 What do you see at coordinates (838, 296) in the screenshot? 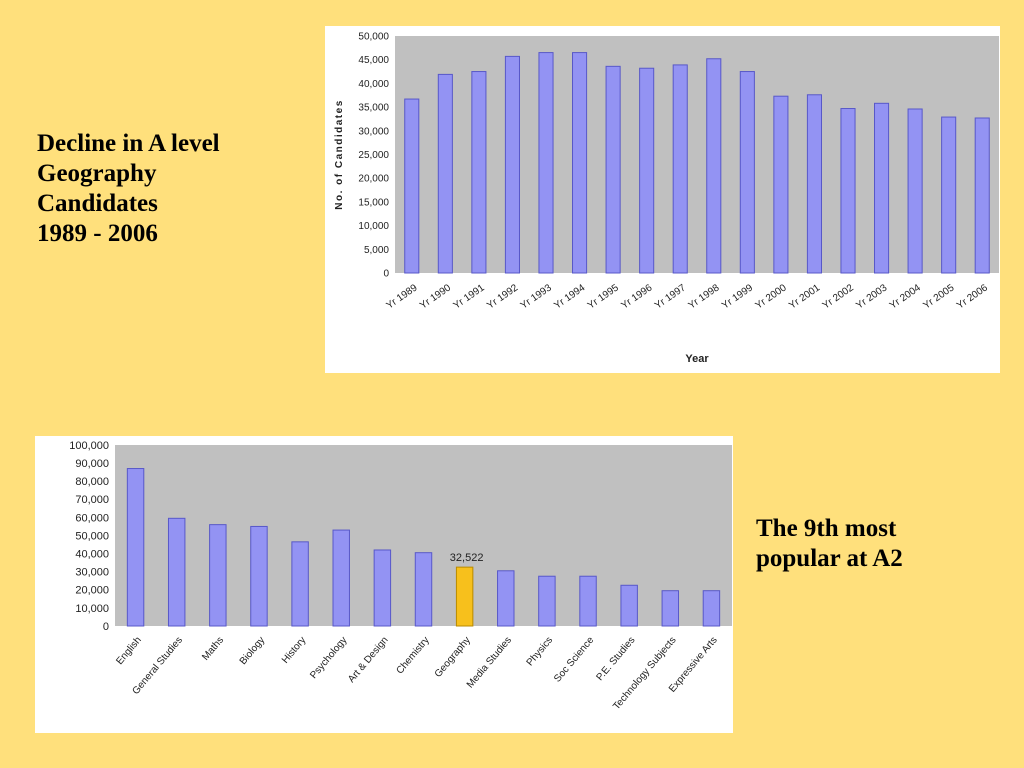
I see `x-tick-label: Yr 2002` at bounding box center [838, 296].